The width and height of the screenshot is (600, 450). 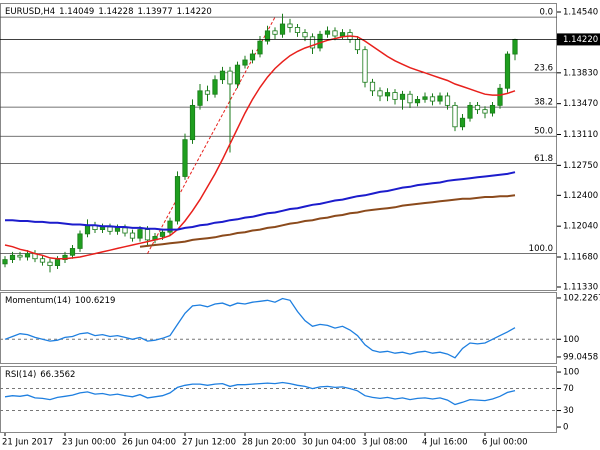 I want to click on x-tick-label: 27 Jun 12:00, so click(x=209, y=443).